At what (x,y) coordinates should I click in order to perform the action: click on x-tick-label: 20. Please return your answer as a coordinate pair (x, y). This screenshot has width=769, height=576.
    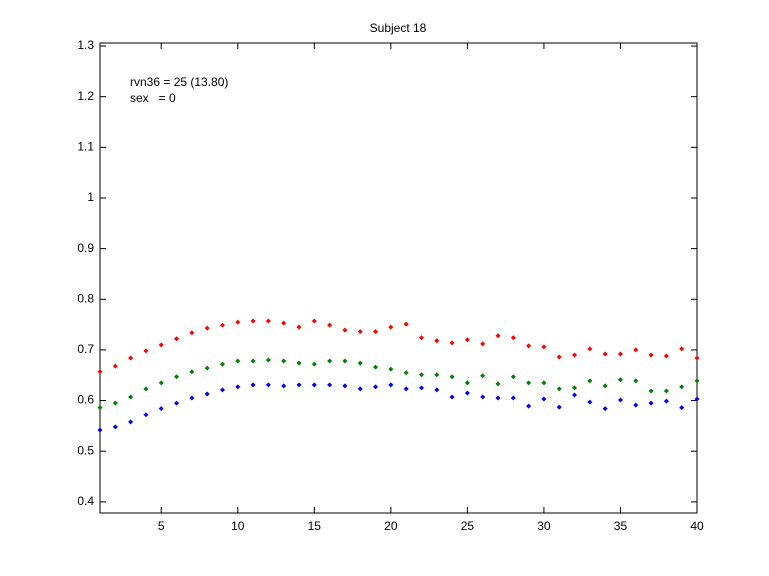
    Looking at the image, I should click on (391, 526).